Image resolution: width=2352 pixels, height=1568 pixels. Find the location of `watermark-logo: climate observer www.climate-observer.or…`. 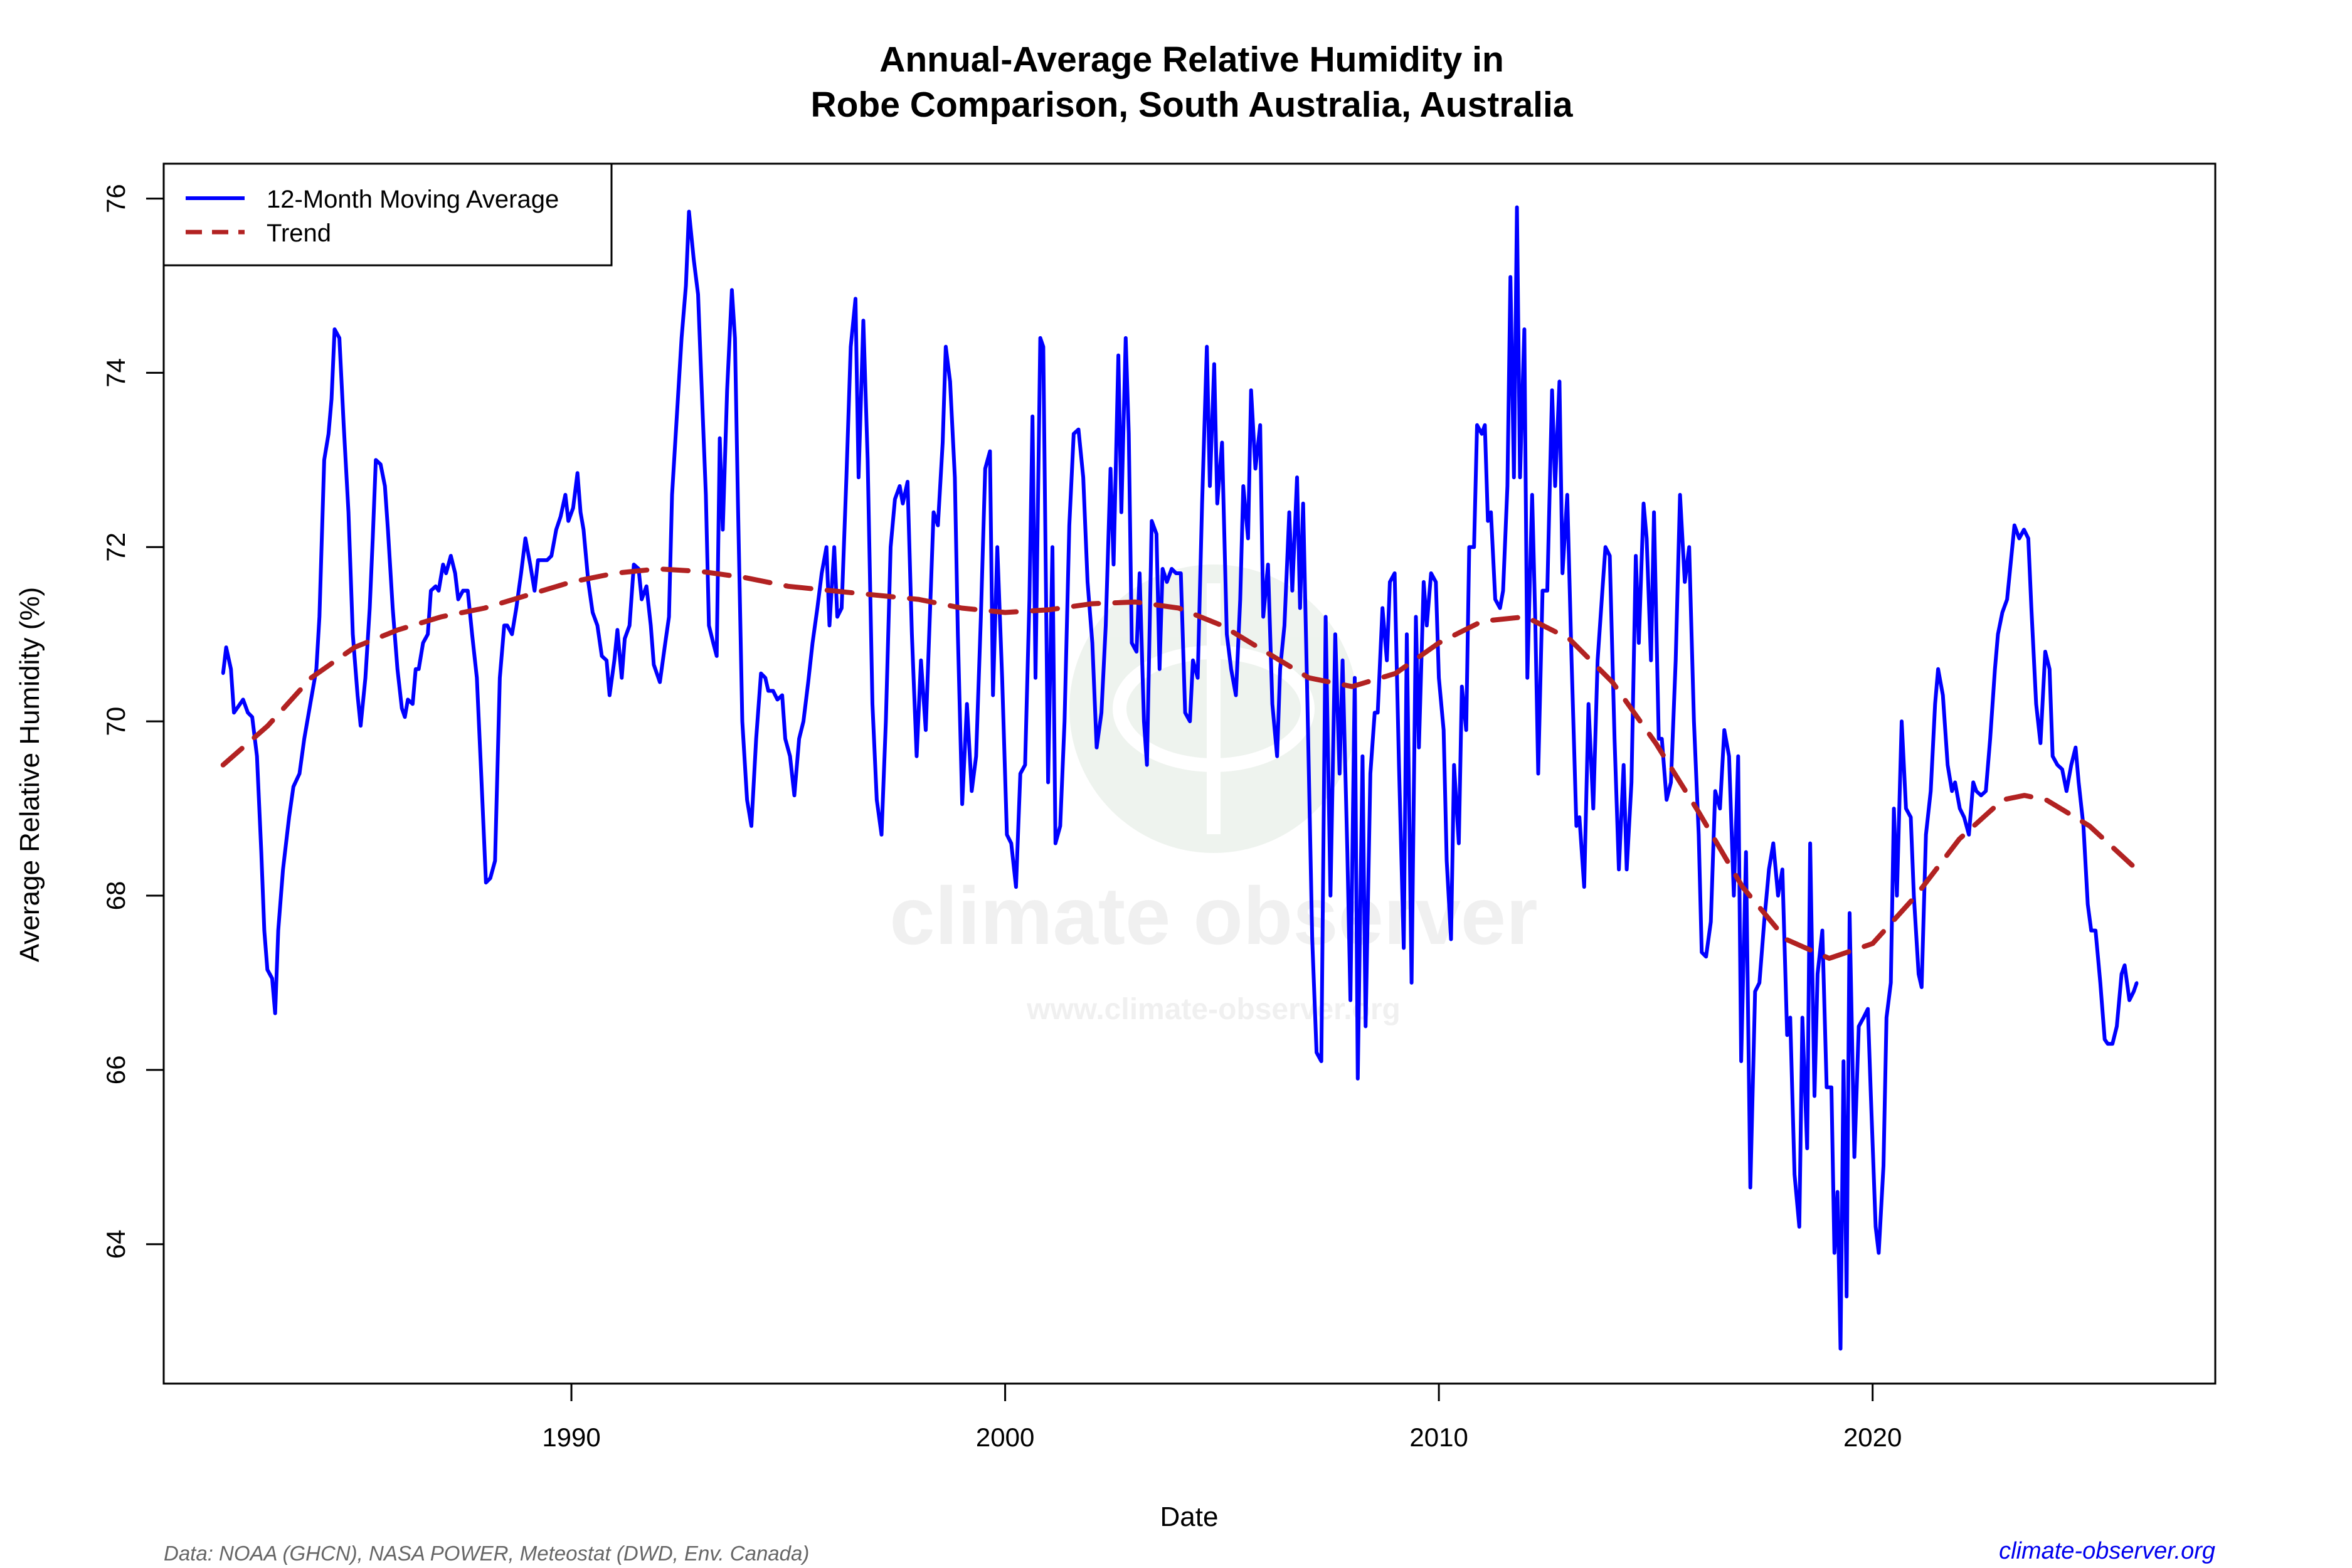

watermark-logo: climate observer www.climate-observer.or… is located at coordinates (1213, 795).